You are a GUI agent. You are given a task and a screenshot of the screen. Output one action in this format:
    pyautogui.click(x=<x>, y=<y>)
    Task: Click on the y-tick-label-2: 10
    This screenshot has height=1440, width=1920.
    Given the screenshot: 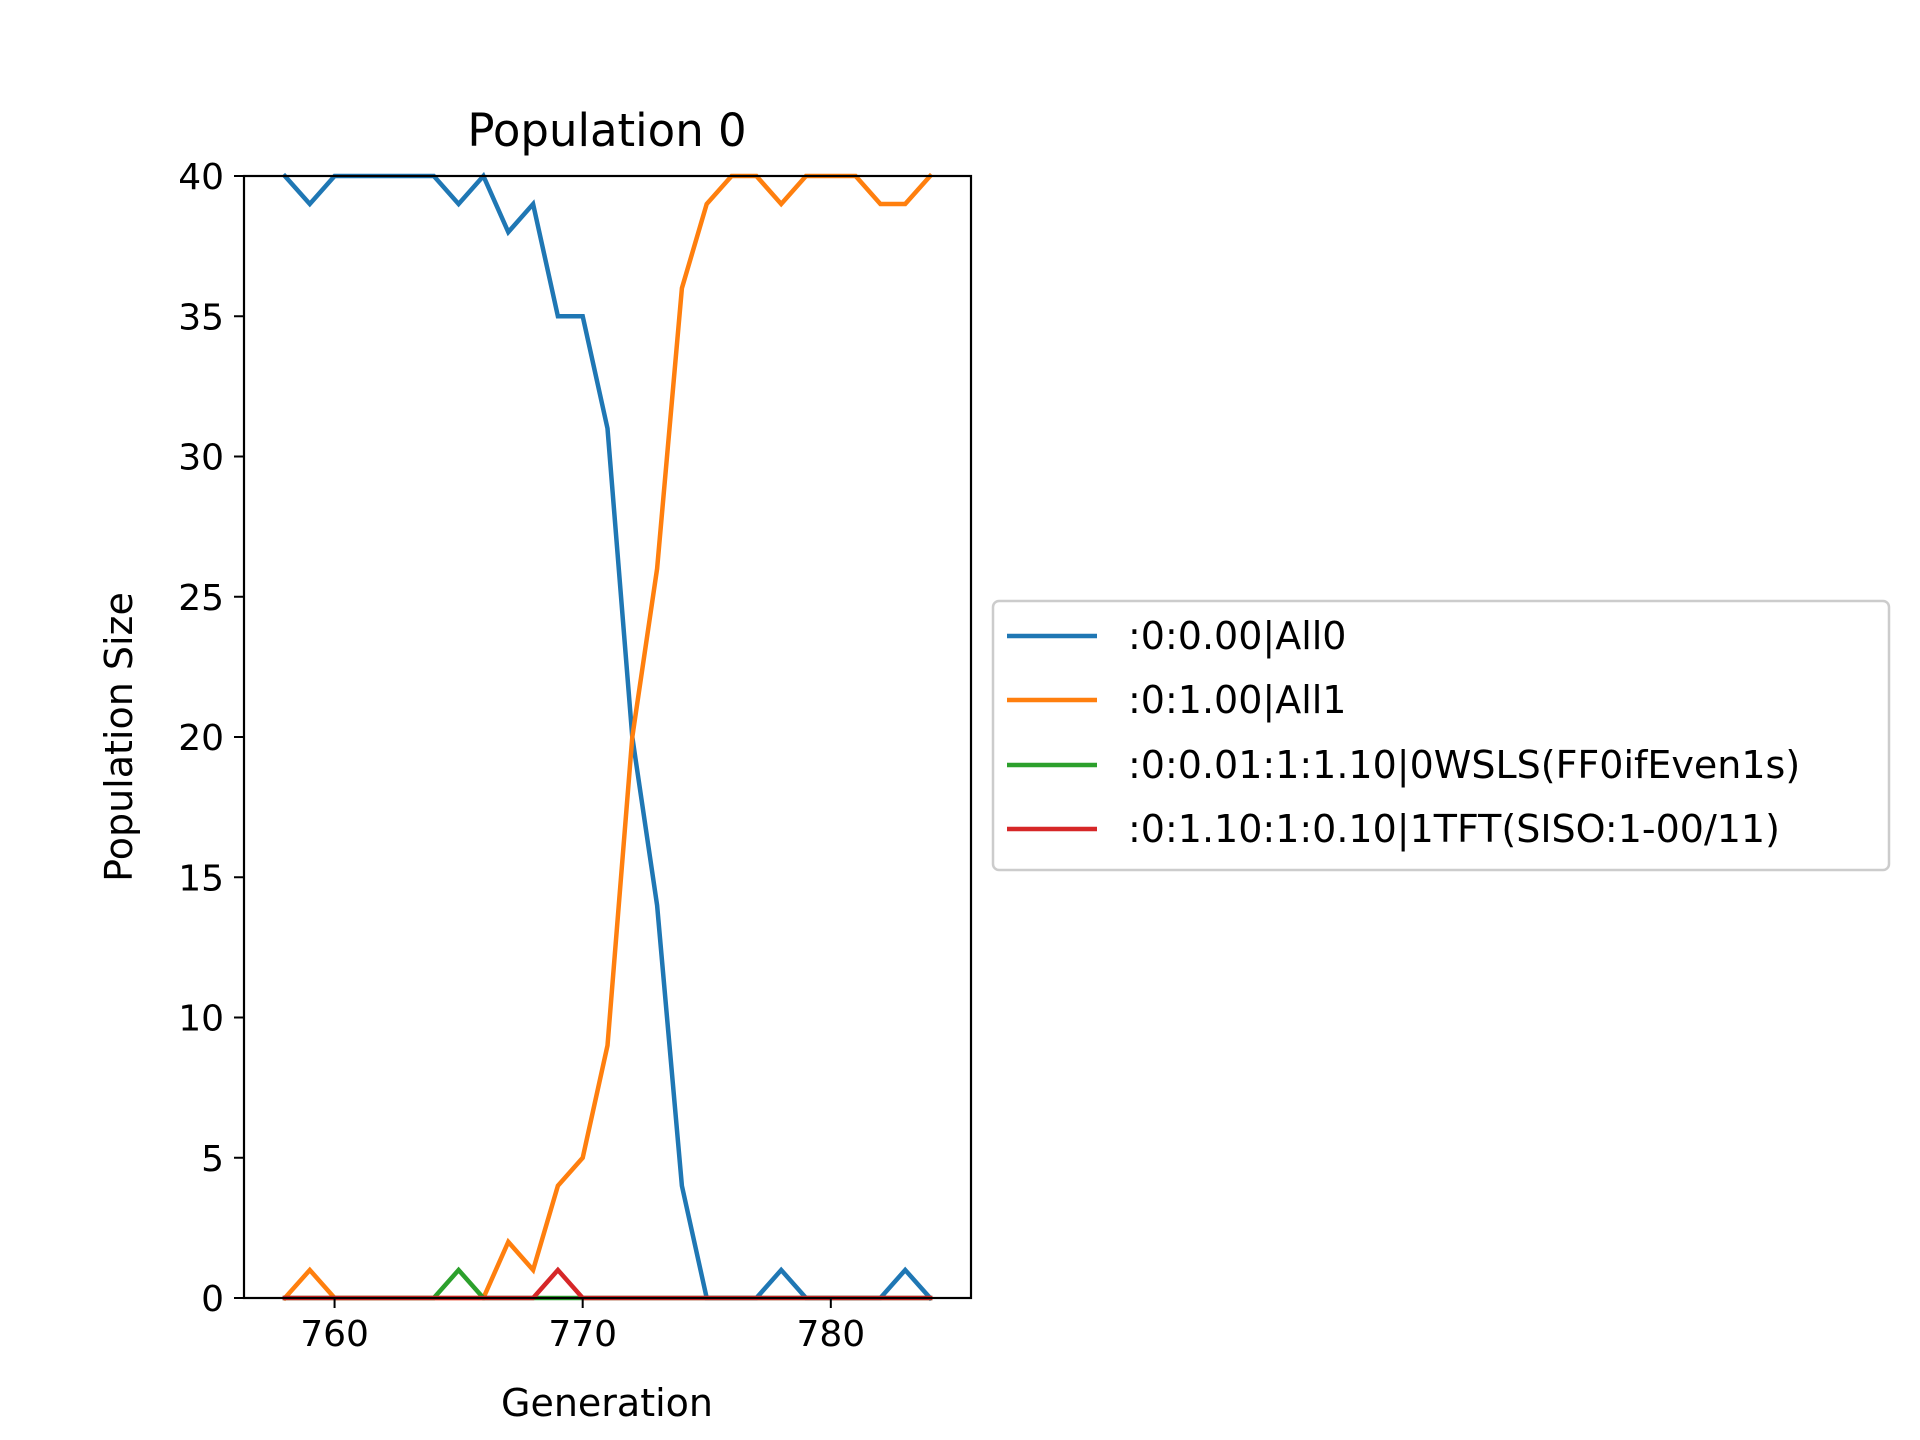 What is the action you would take?
    pyautogui.click(x=201, y=1019)
    